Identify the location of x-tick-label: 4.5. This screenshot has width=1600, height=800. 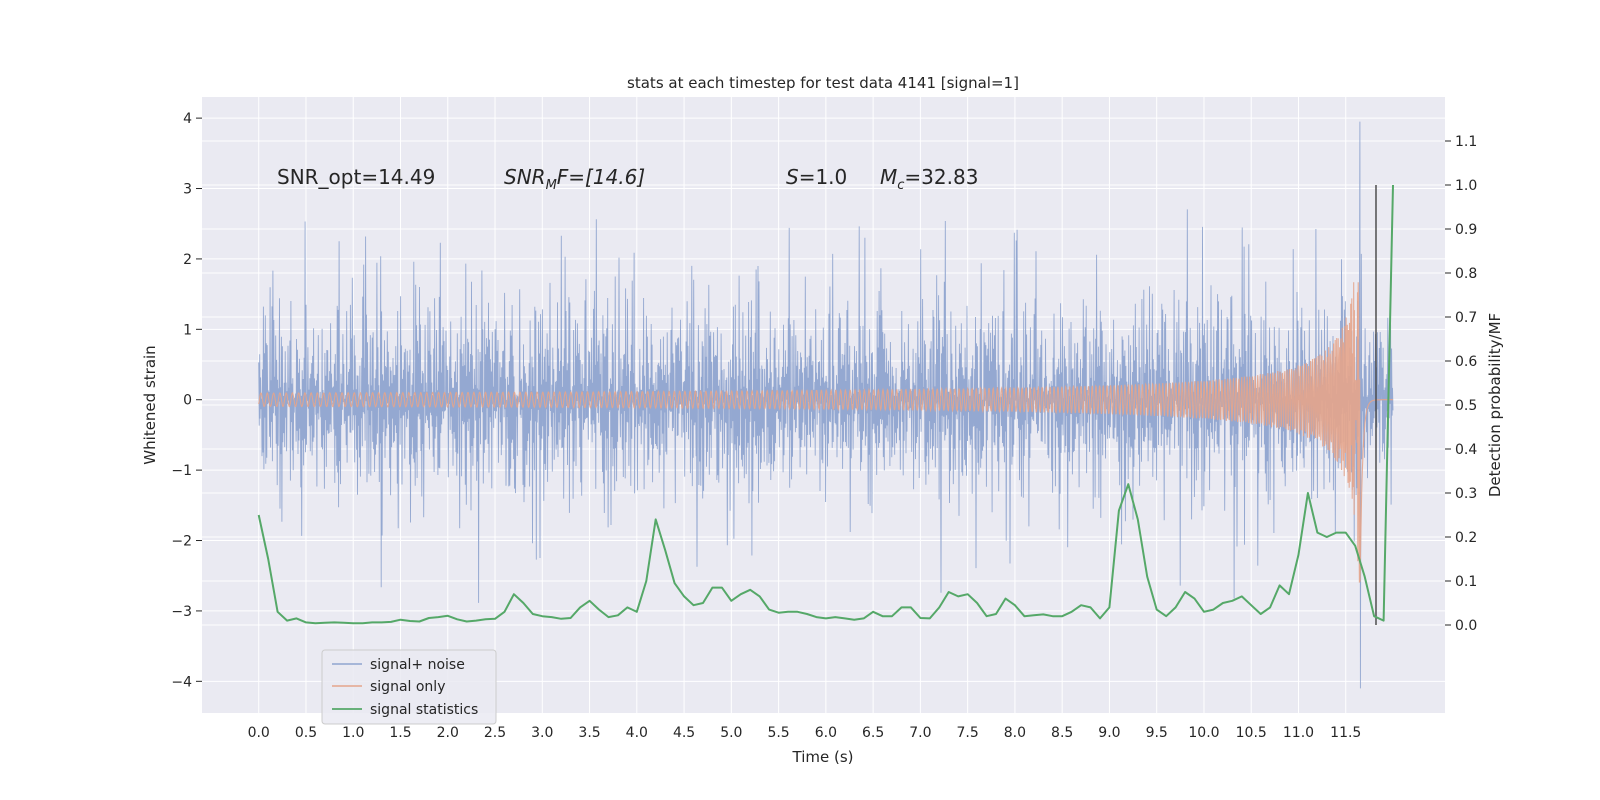
(684, 733).